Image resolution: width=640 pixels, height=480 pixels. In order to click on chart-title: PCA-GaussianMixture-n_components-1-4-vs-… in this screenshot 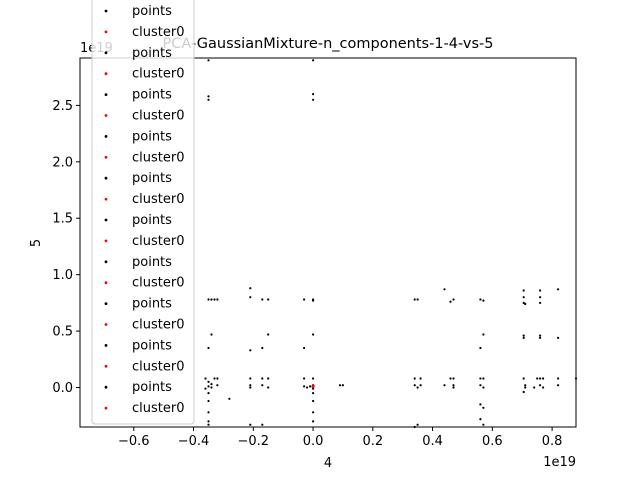, I will do `click(328, 44)`.